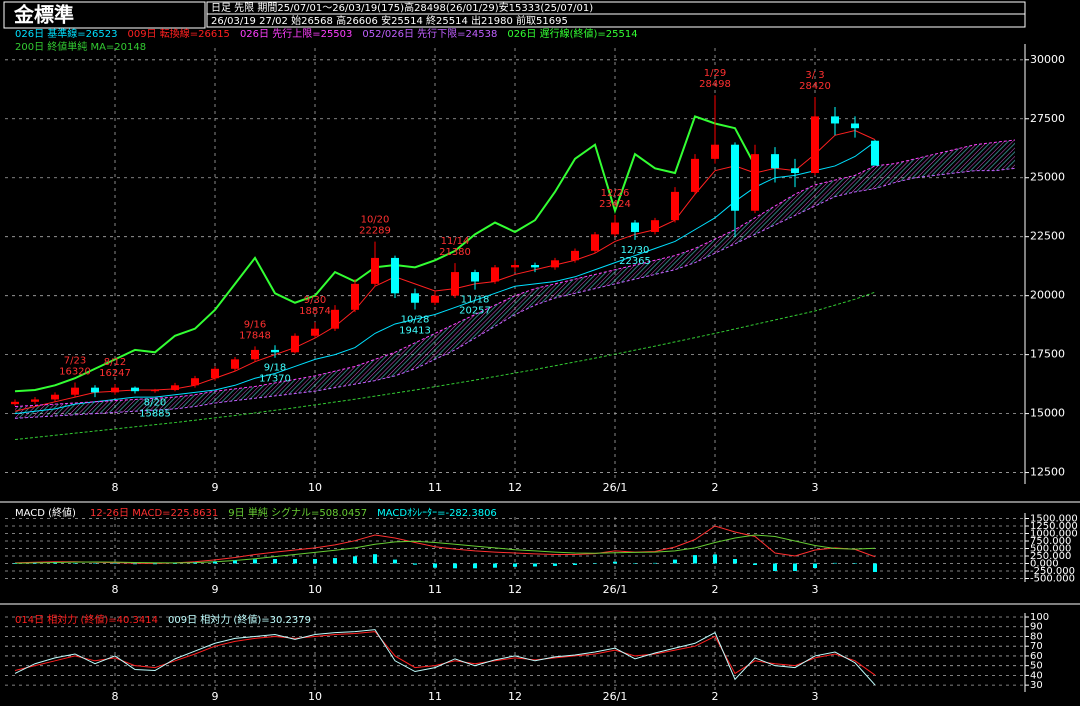  I want to click on y-tick-label: 1250.000, so click(1054, 526).